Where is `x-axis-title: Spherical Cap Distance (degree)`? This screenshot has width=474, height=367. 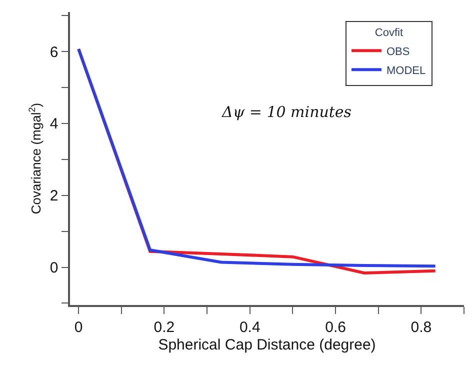
x-axis-title: Spherical Cap Distance (degree) is located at coordinates (267, 345).